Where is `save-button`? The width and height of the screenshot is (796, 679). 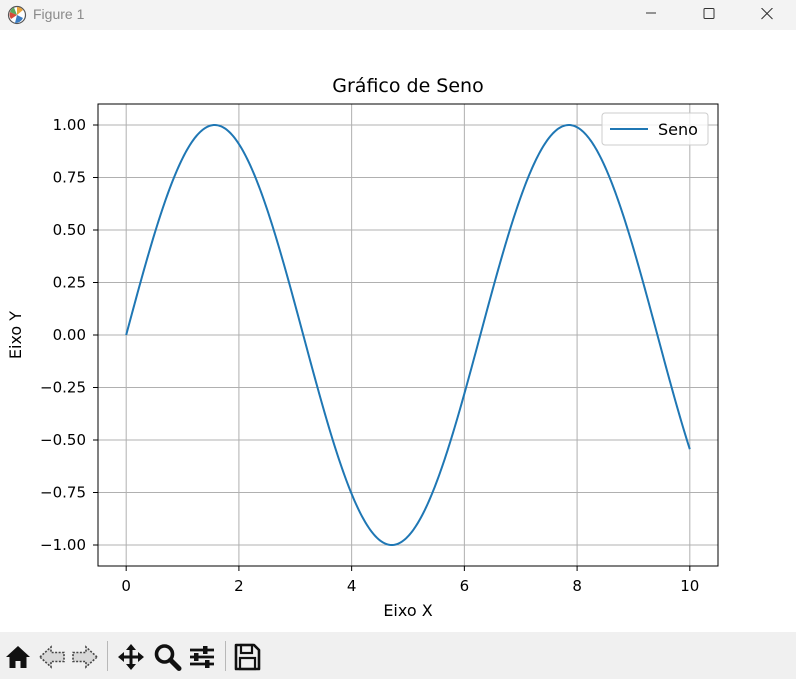 save-button is located at coordinates (247, 657).